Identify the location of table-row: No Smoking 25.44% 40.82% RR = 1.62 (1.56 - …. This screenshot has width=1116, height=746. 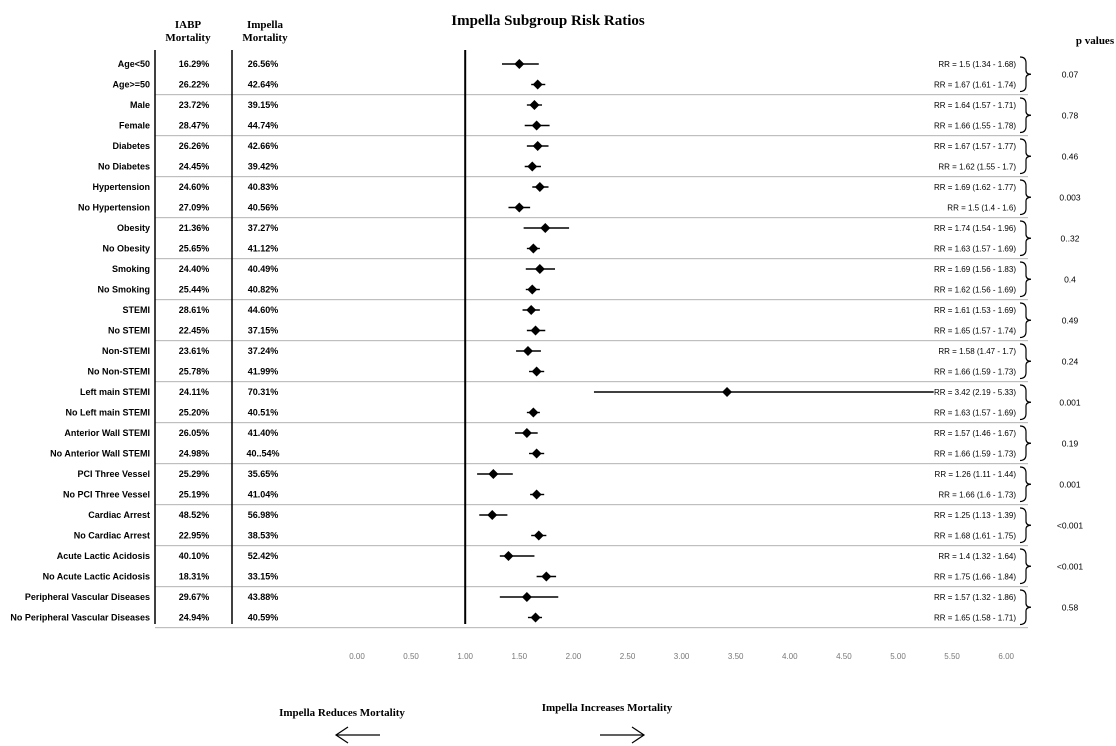
(556, 289).